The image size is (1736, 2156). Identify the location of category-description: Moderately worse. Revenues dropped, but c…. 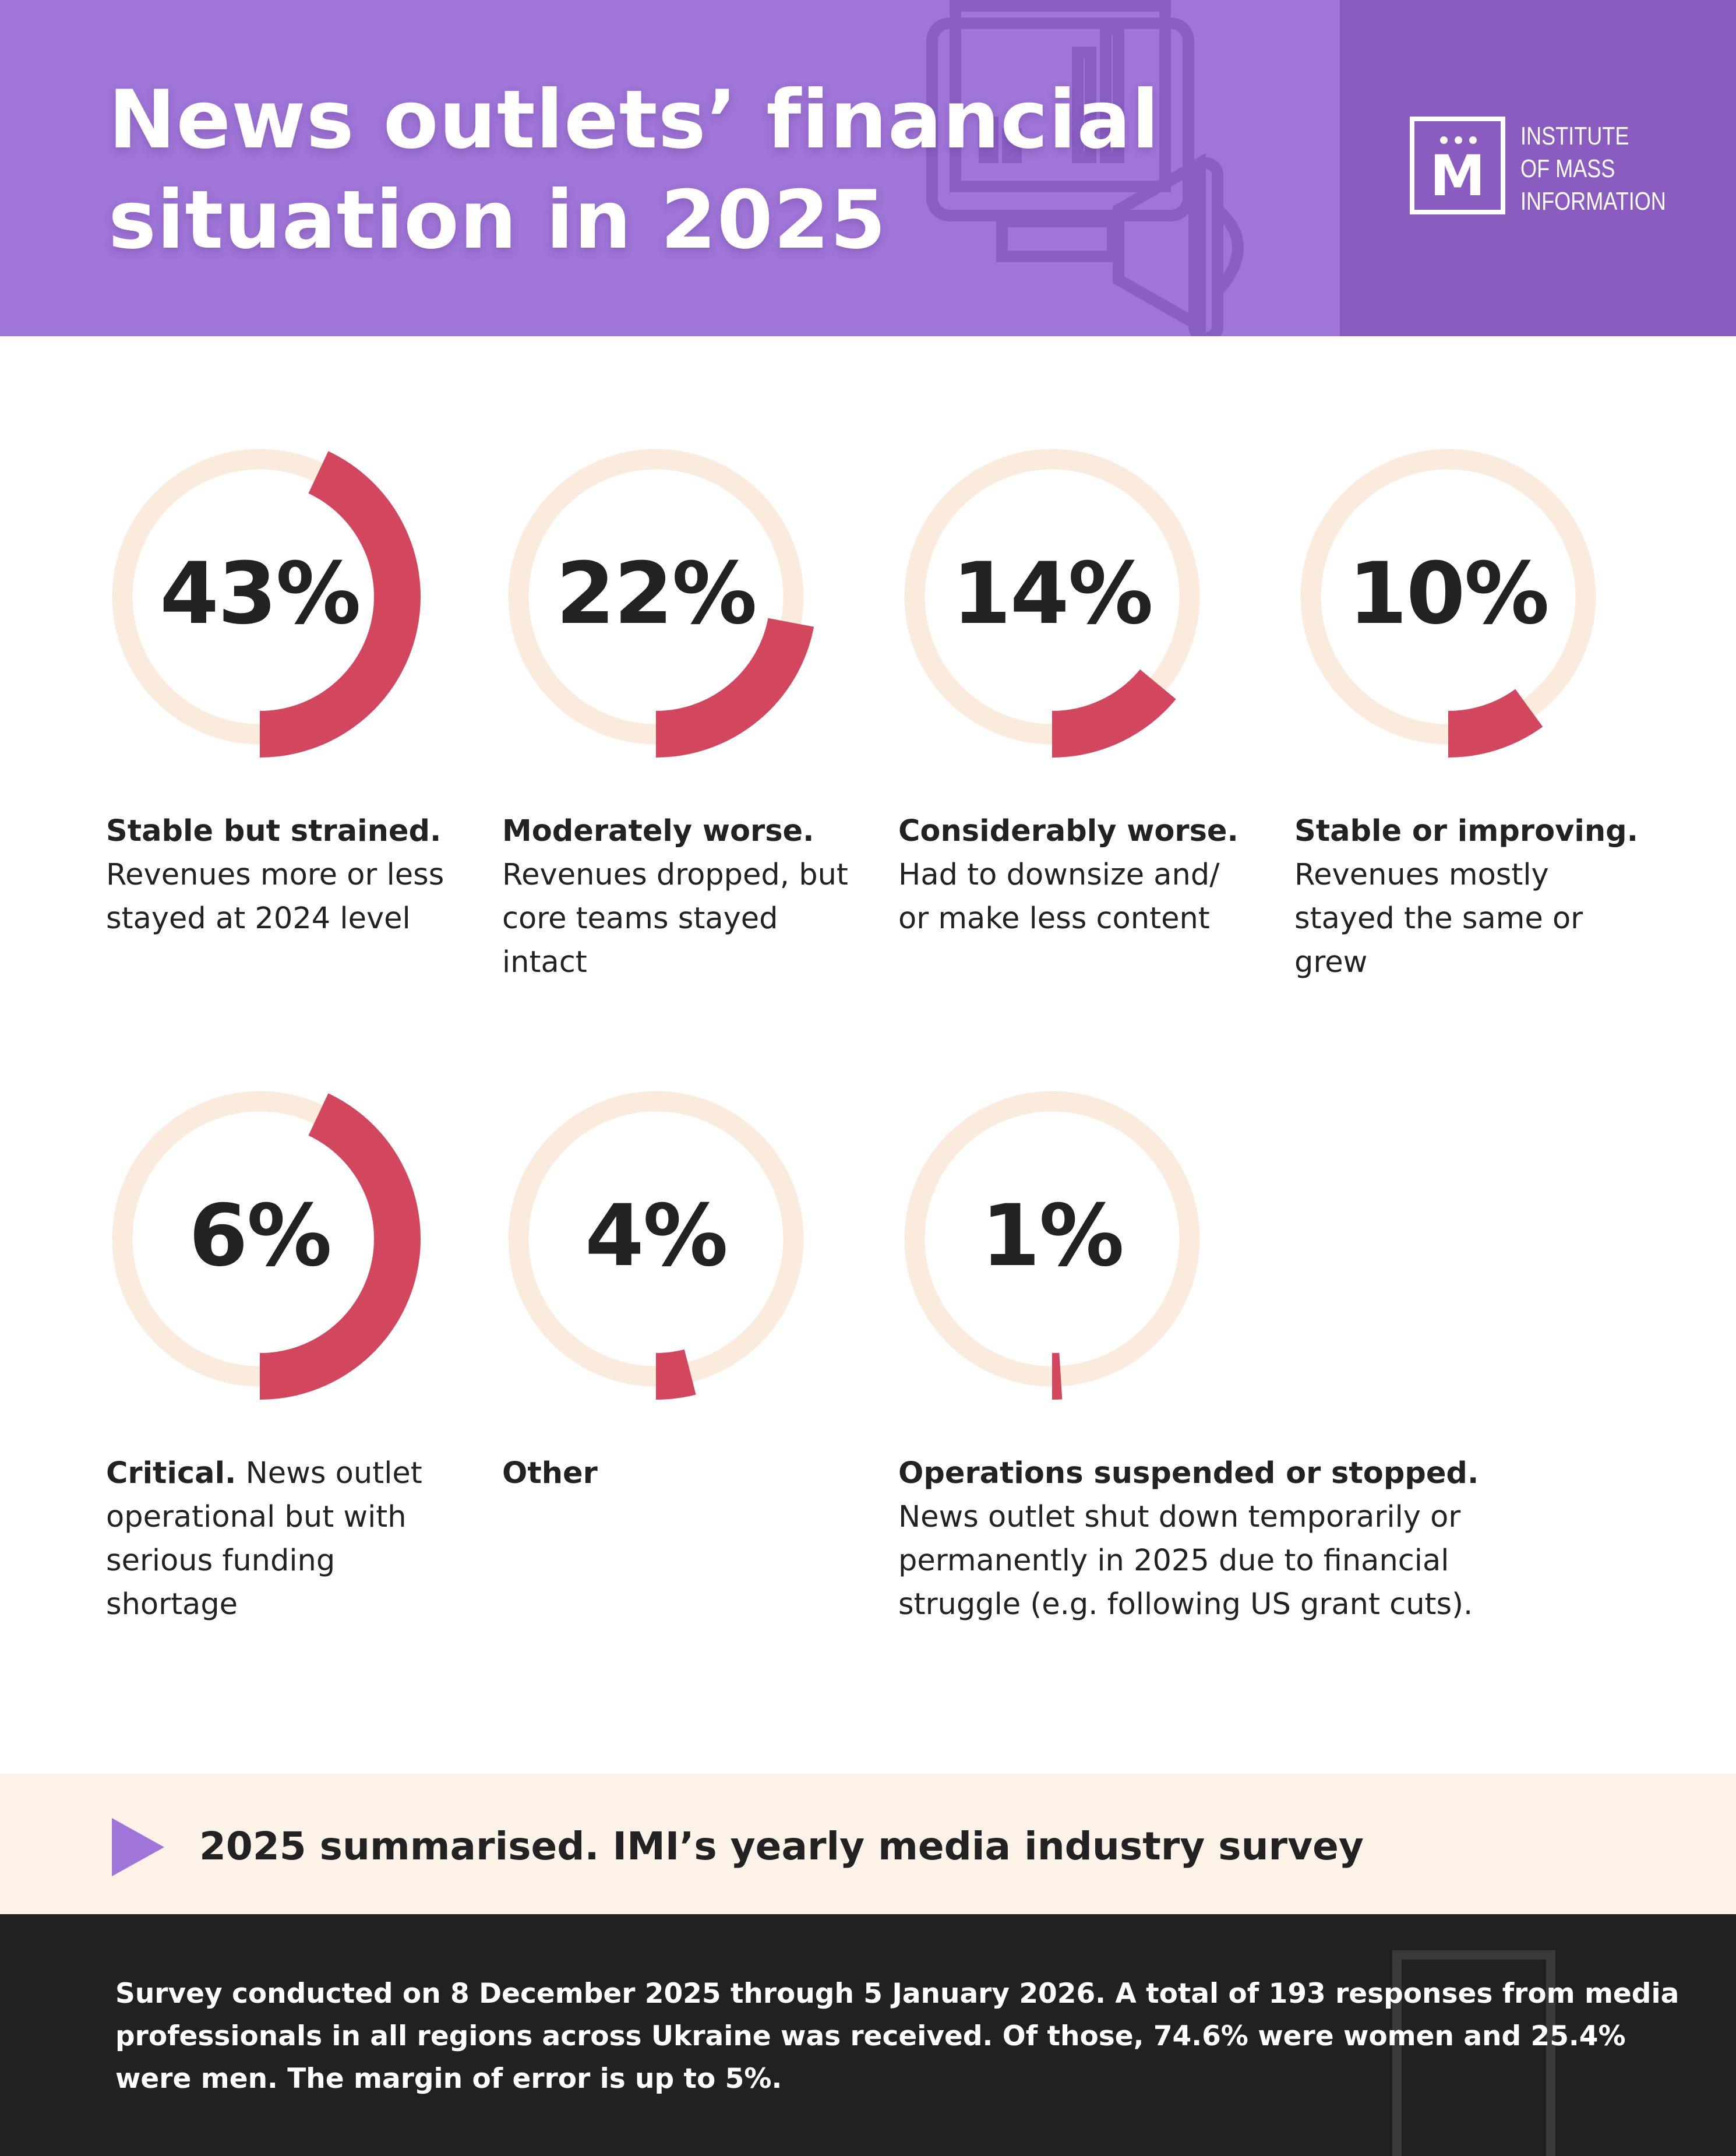
(677, 897).